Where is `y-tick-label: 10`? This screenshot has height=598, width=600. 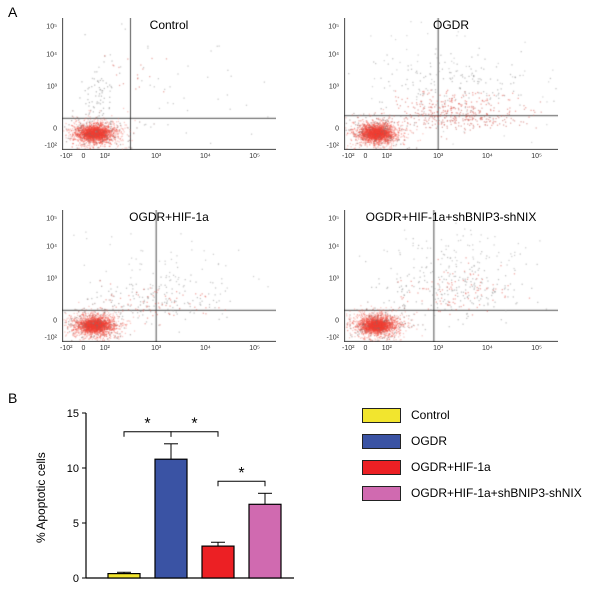
y-tick-label: 10 is located at coordinates (73, 469).